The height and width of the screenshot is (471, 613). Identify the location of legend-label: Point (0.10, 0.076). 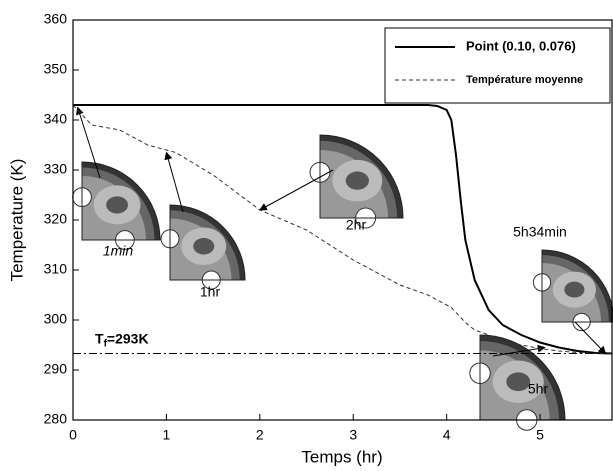
(521, 45).